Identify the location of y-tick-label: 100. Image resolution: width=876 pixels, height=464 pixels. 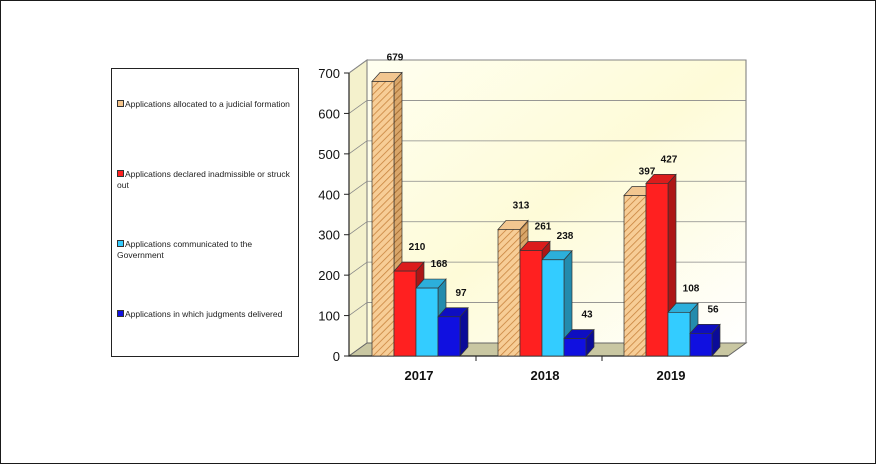
(329, 316).